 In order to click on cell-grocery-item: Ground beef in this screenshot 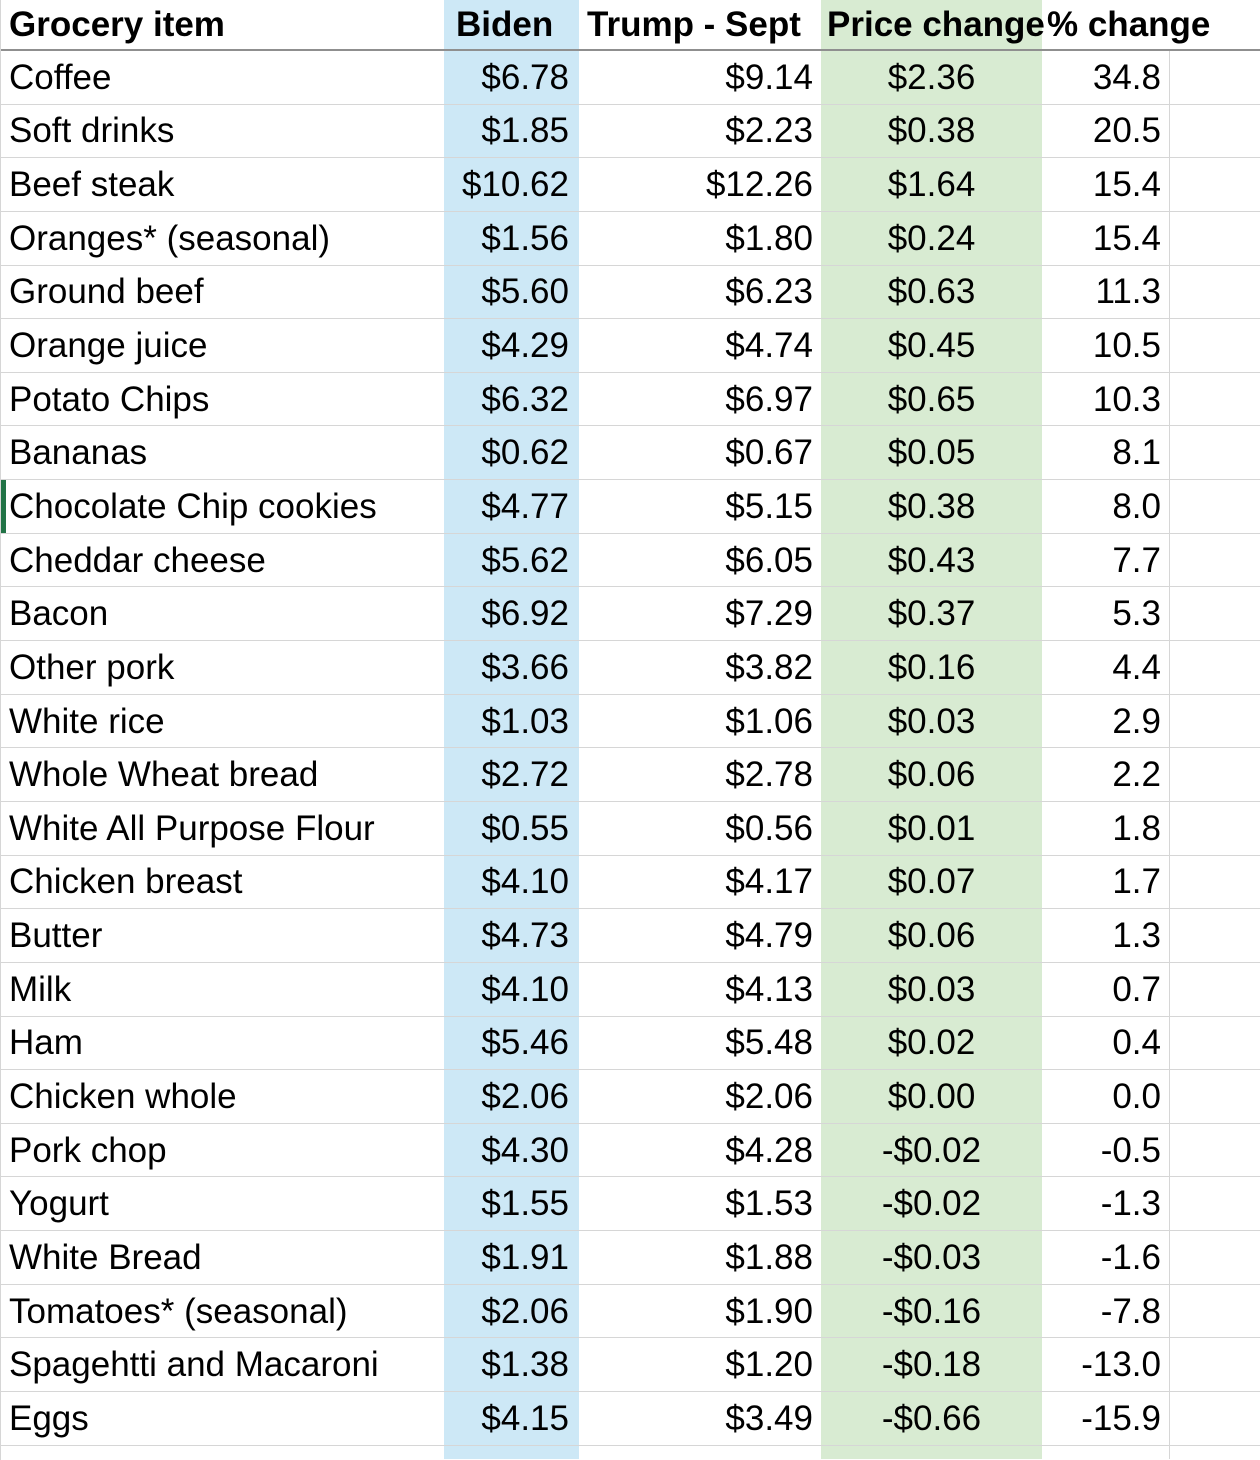, I will do `click(106, 292)`.